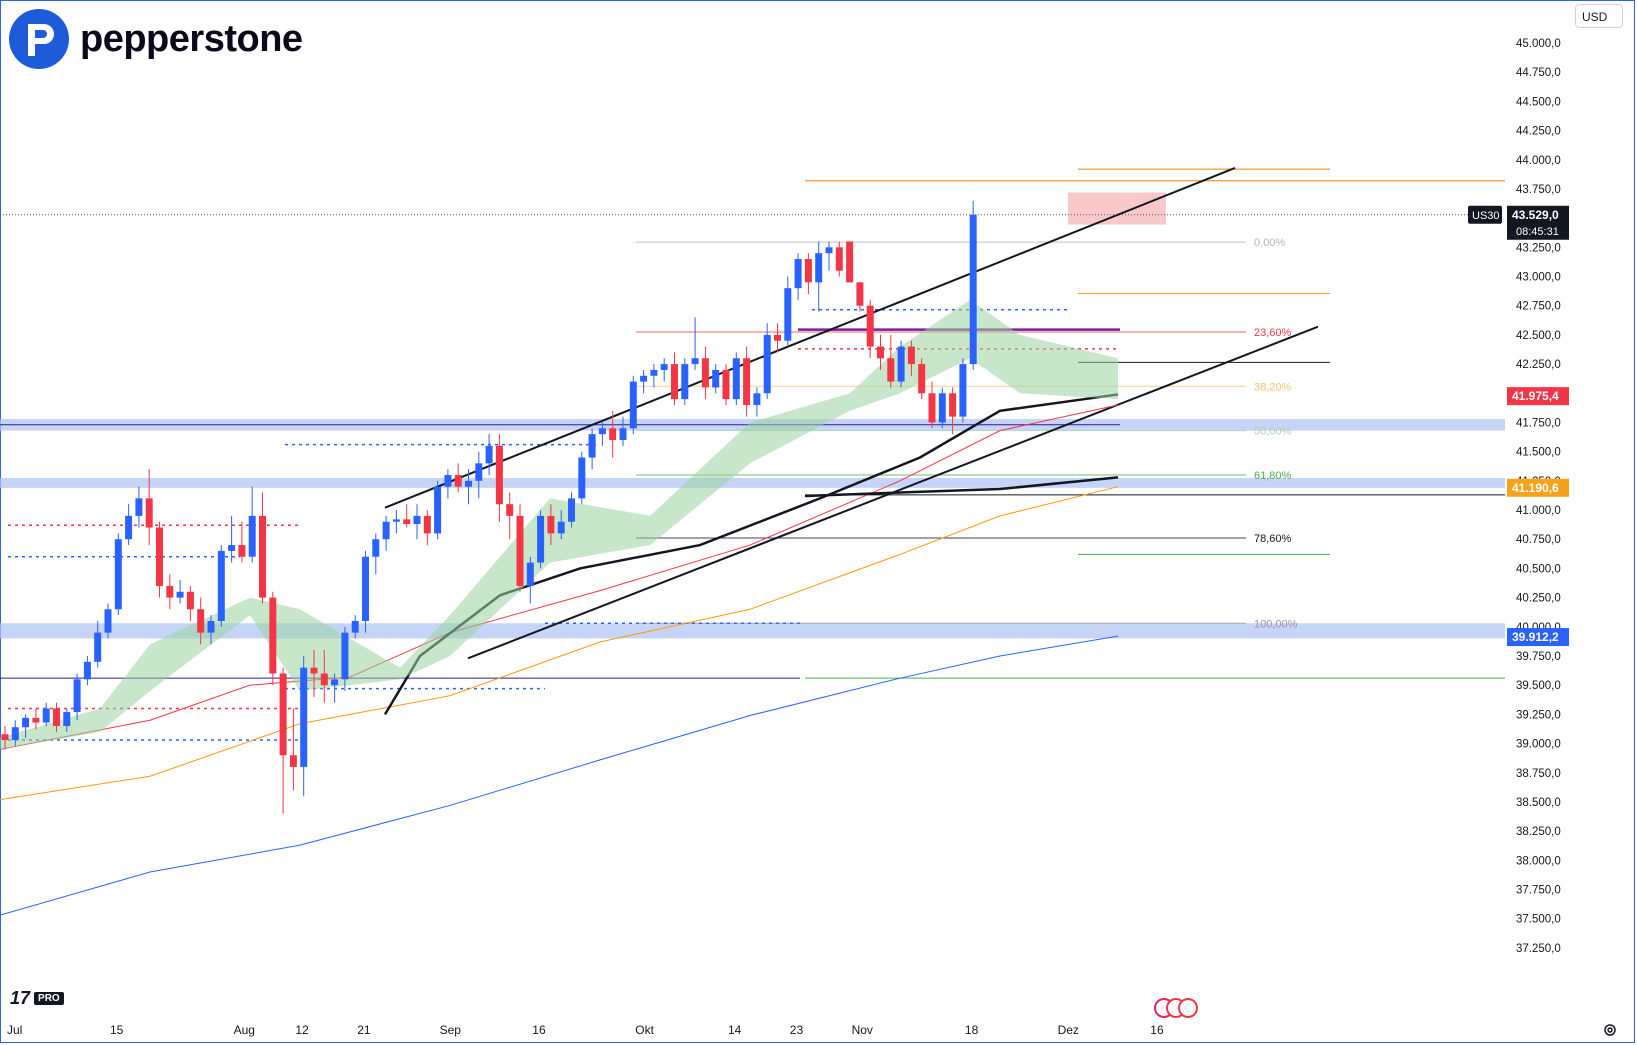  I want to click on y-axis-tick-label: 42.500,0, so click(1538, 336).